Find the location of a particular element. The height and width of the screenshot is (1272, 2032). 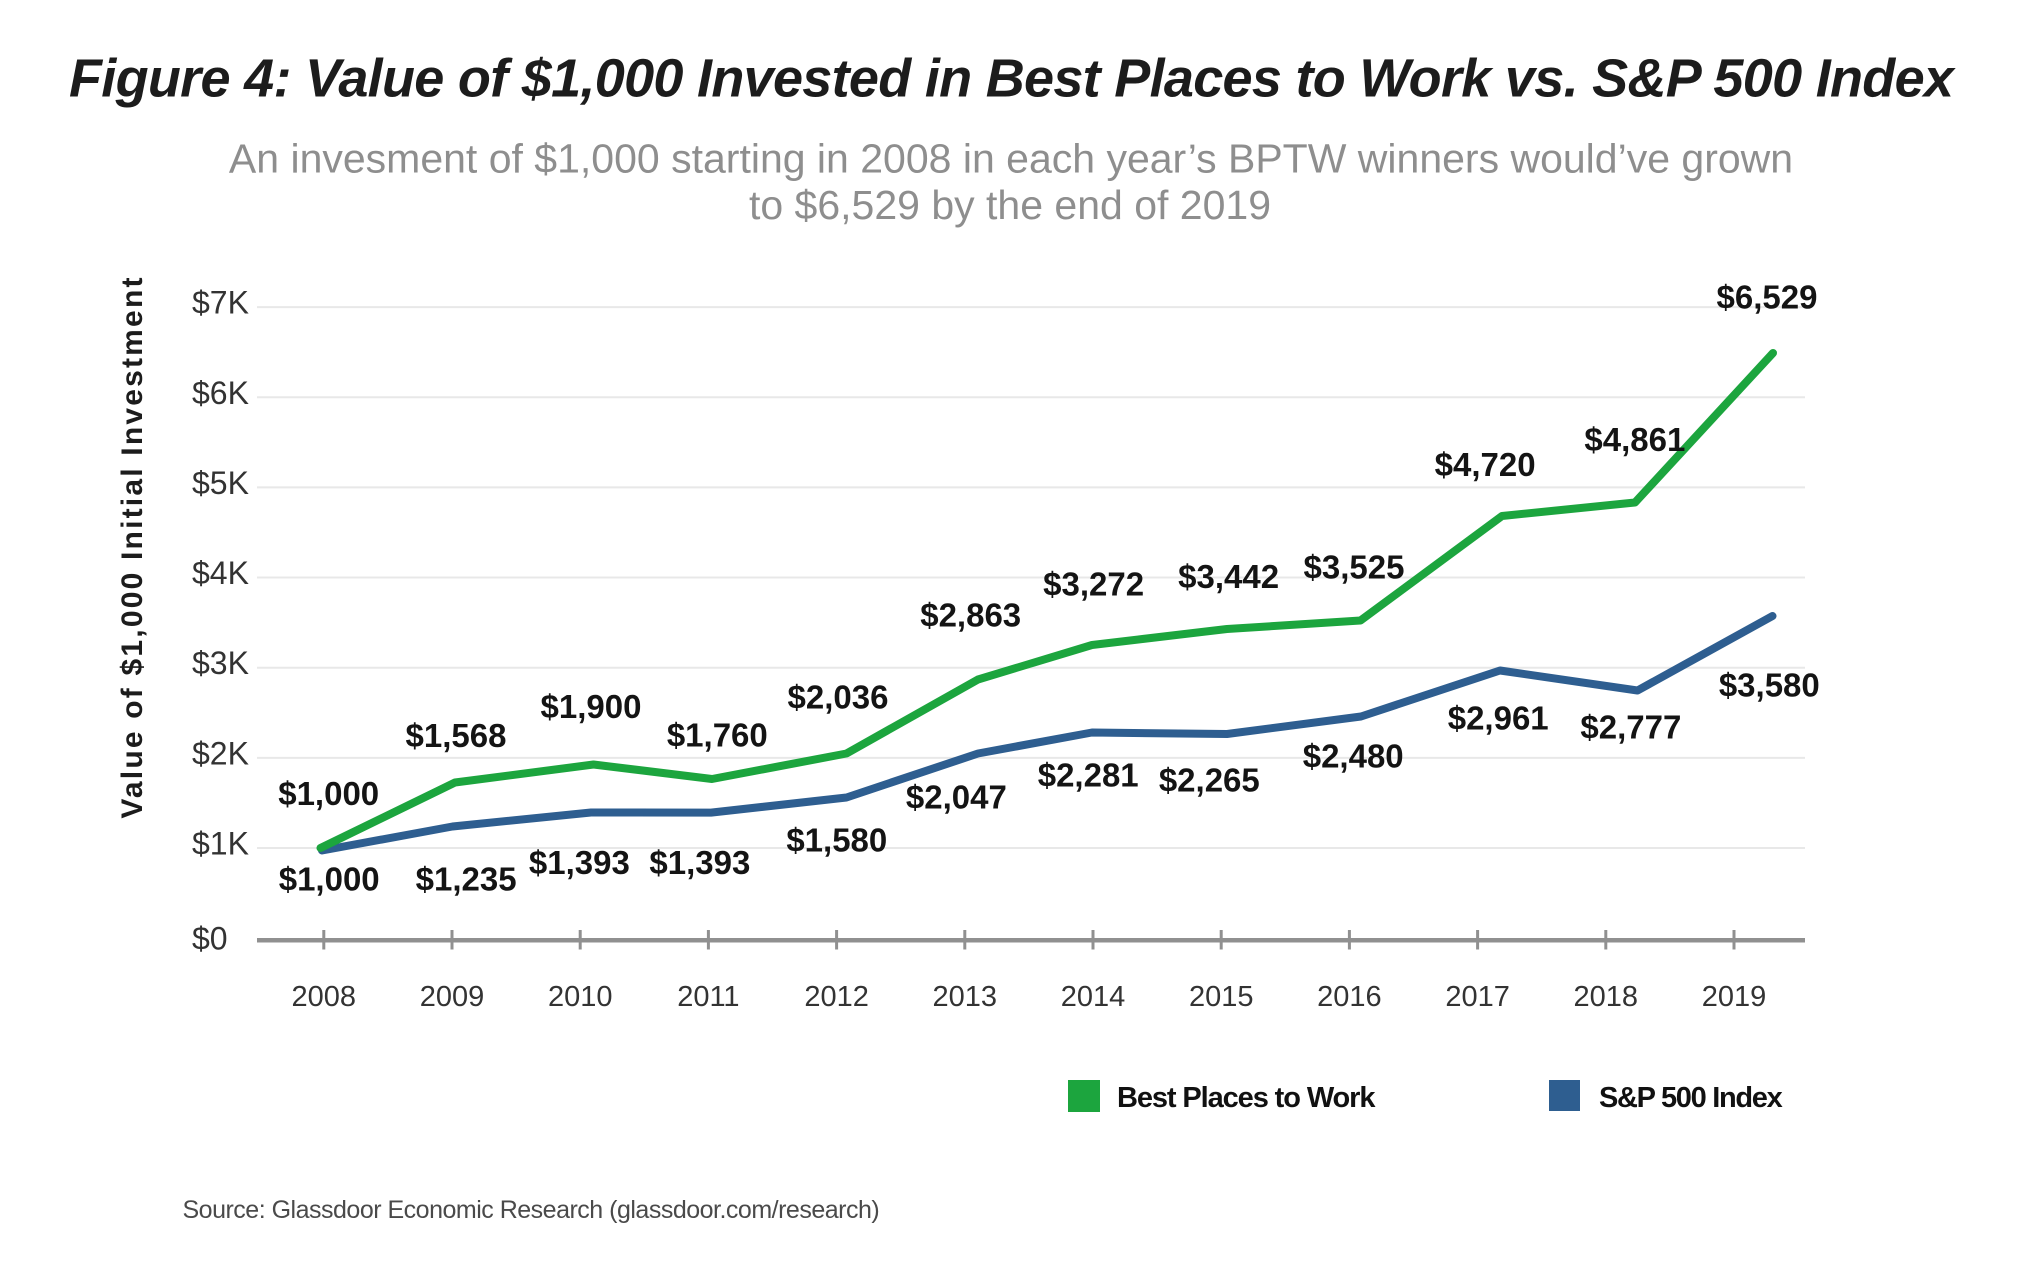

svg-text: $3,580 is located at coordinates (1769, 684).